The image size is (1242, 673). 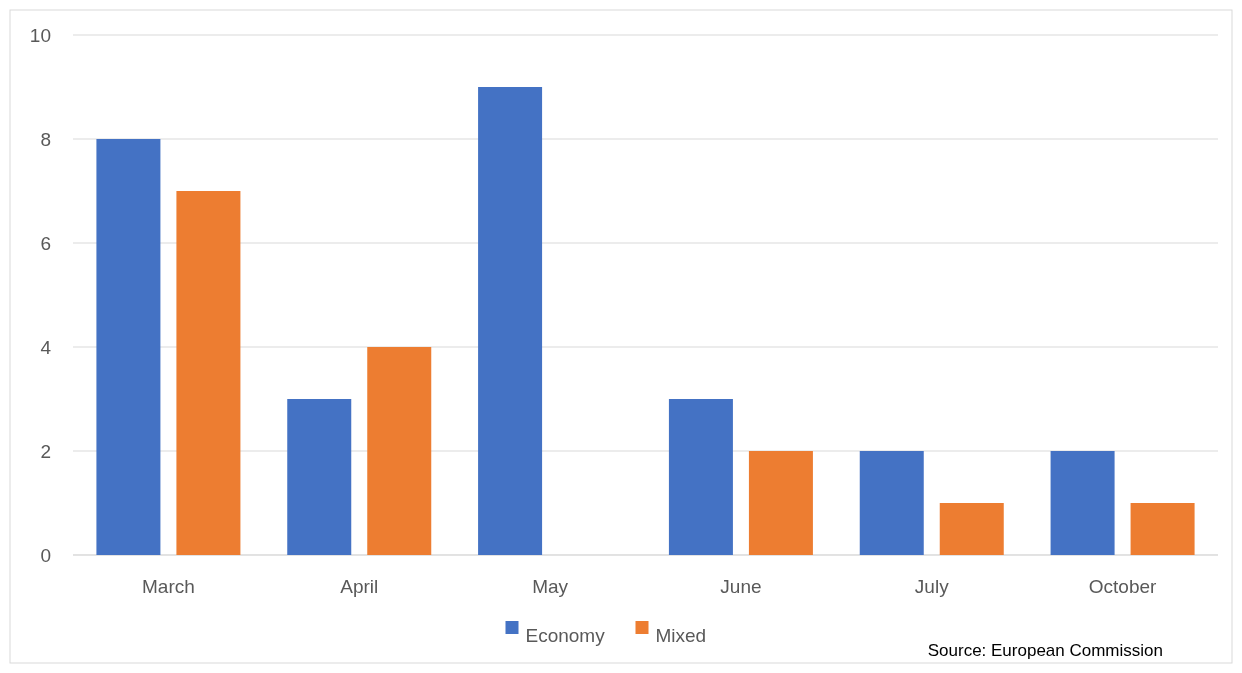 I want to click on y-tick-label: 10, so click(x=40, y=35).